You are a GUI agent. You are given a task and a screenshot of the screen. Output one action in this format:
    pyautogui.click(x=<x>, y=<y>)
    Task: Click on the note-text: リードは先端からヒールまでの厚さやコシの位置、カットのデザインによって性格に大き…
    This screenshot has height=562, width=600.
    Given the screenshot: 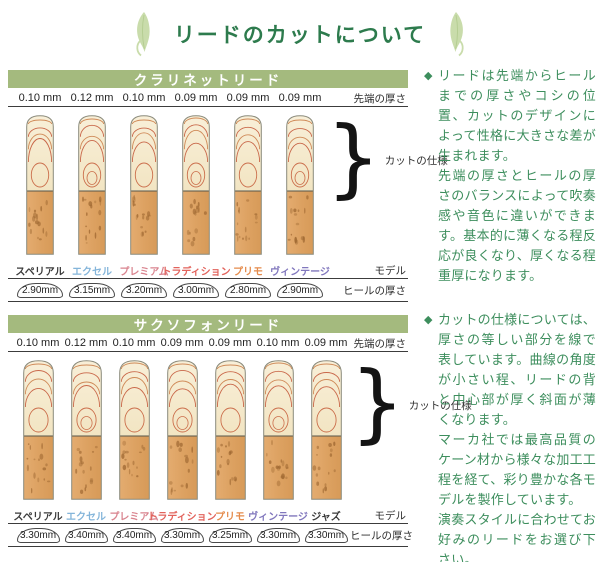 What is the action you would take?
    pyautogui.click(x=517, y=115)
    